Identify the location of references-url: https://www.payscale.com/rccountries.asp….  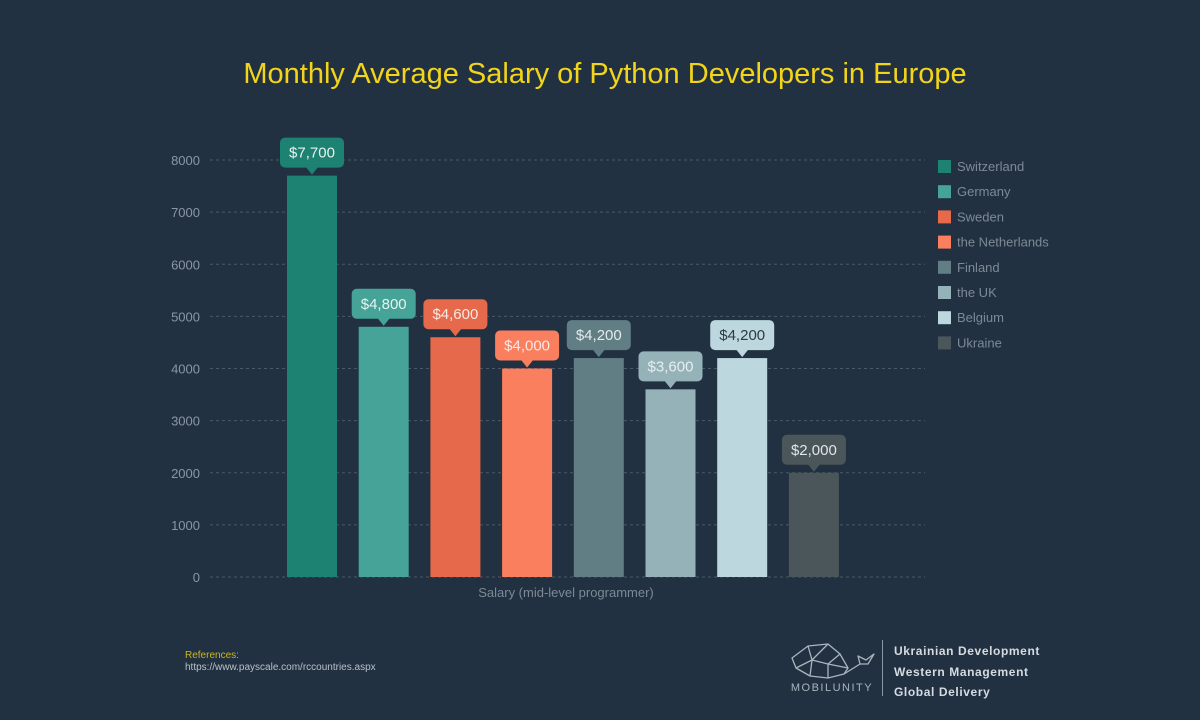
(280, 667).